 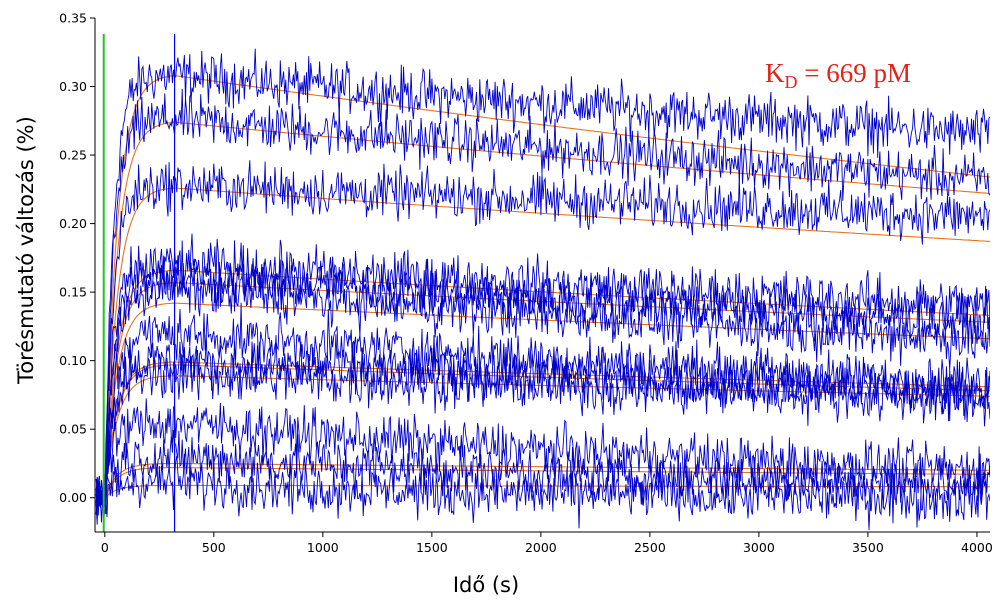 I want to click on y-tick-label: 0.00, so click(x=73, y=497).